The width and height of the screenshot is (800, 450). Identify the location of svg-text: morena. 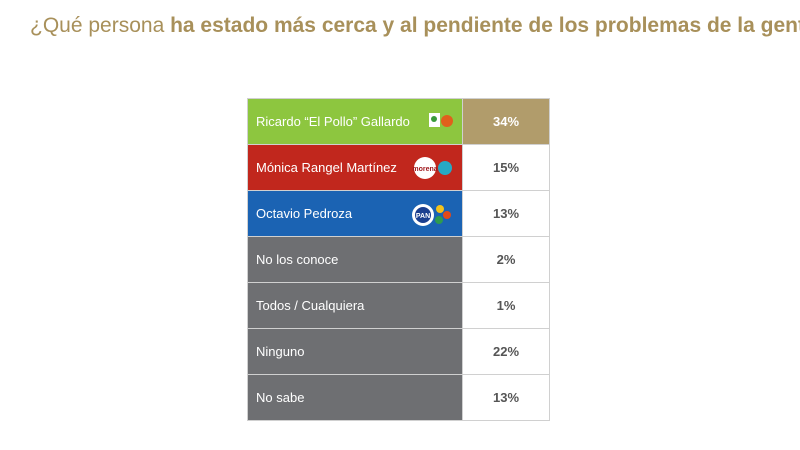
(424, 169).